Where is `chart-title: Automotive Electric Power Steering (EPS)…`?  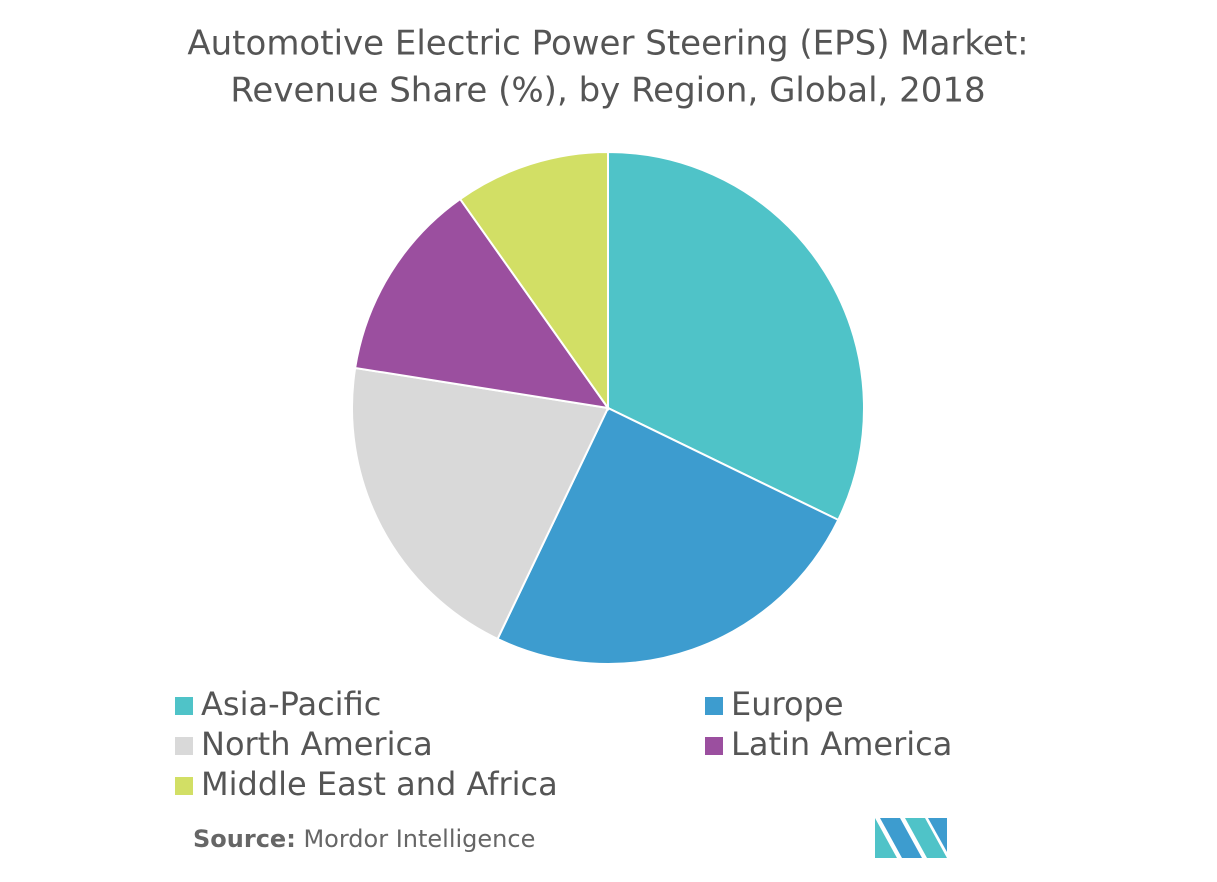 chart-title: Automotive Electric Power Steering (EPS)… is located at coordinates (607, 44).